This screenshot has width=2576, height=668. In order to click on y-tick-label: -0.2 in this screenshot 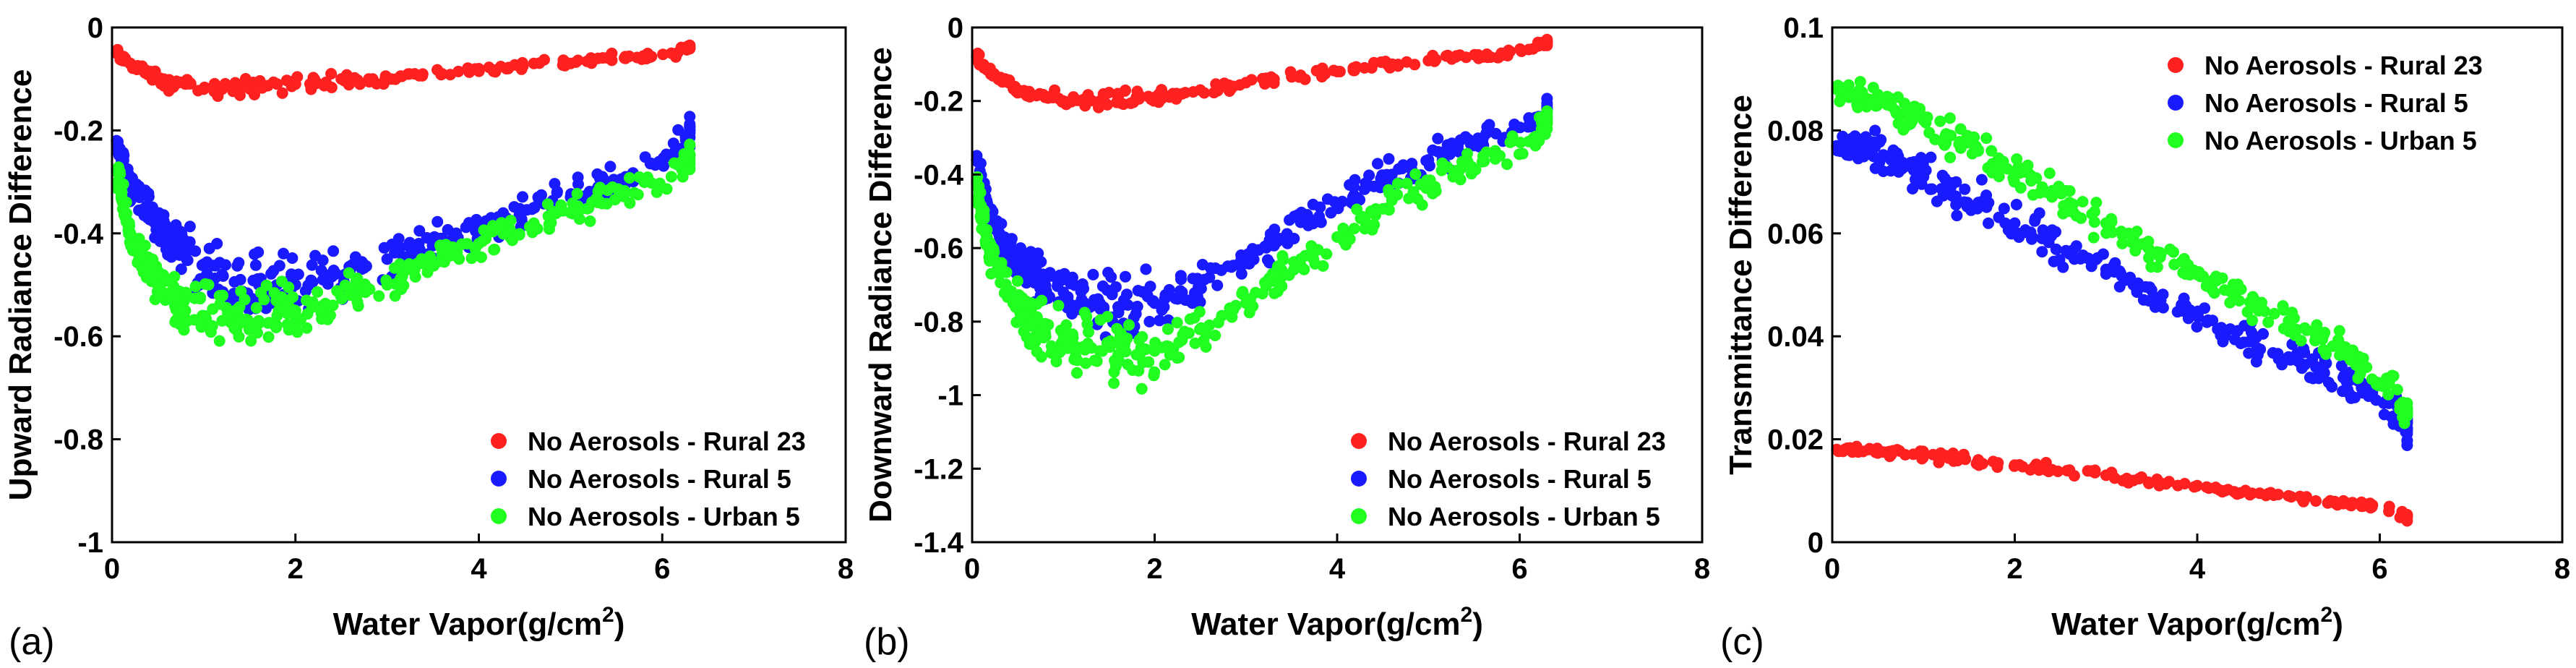, I will do `click(939, 102)`.